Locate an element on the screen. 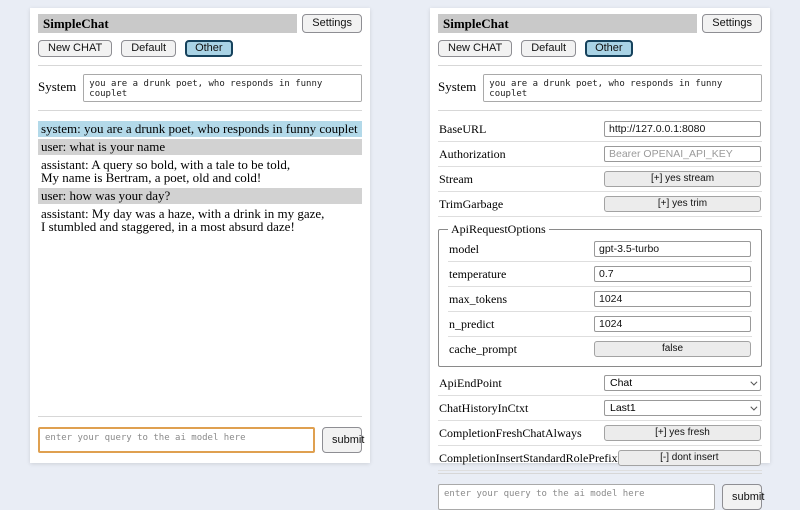 The height and width of the screenshot is (510, 800). chat-history-select: Last1 is located at coordinates (682, 408).